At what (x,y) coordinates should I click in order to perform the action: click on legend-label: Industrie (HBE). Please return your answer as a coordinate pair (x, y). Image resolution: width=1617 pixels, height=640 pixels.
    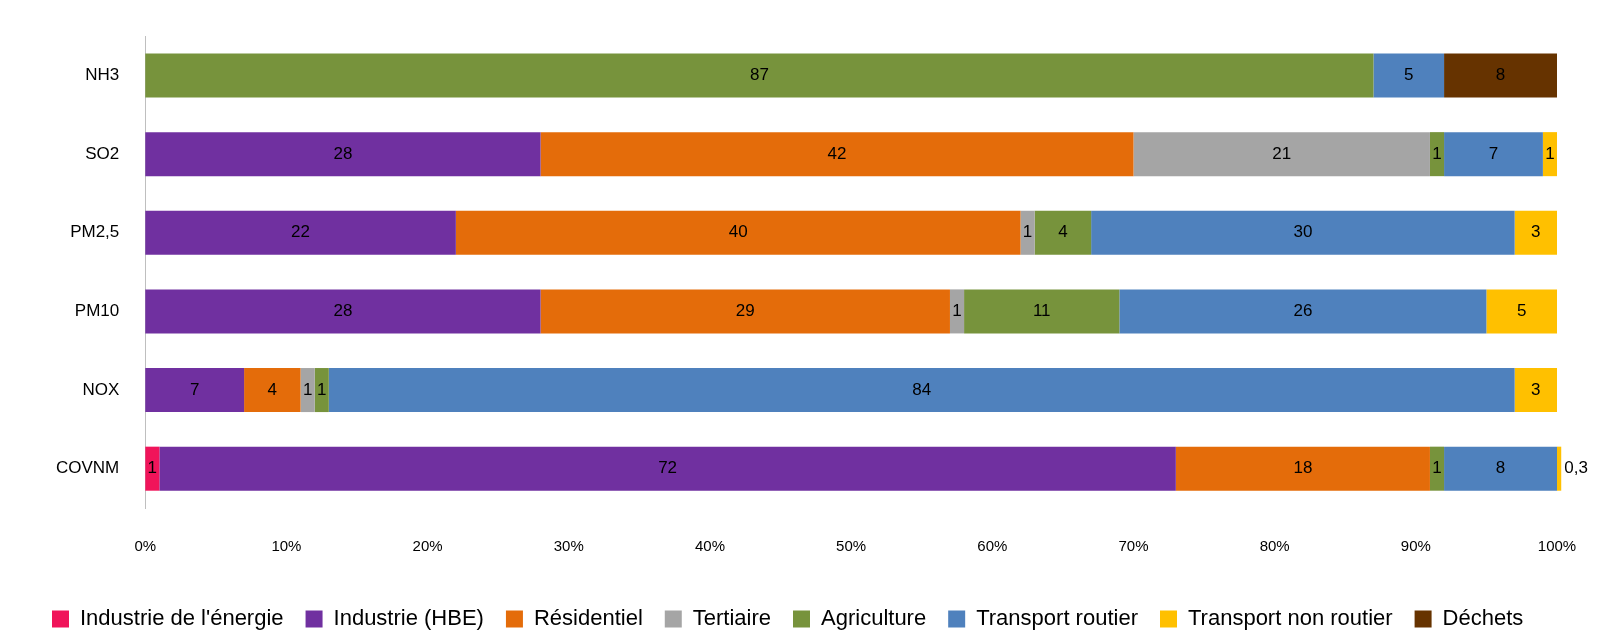
    Looking at the image, I should click on (408, 618).